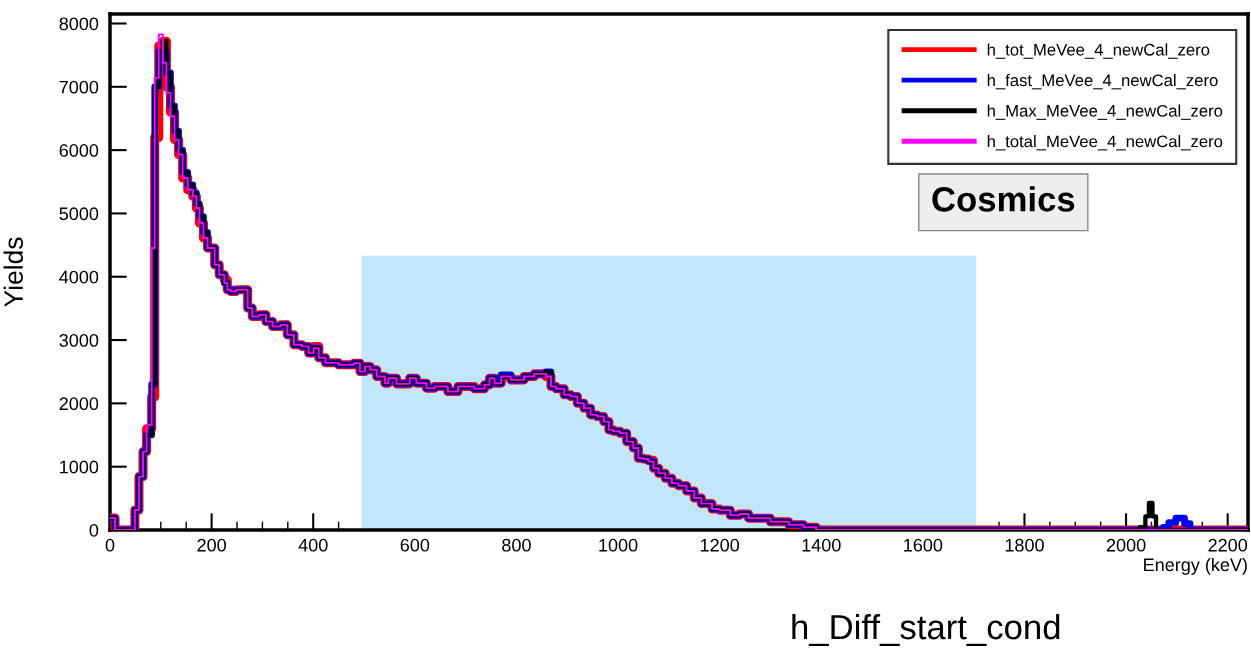 The height and width of the screenshot is (653, 1251). Describe the element at coordinates (1195, 566) in the screenshot. I see `x-axis-title: Energy (keV)` at that location.